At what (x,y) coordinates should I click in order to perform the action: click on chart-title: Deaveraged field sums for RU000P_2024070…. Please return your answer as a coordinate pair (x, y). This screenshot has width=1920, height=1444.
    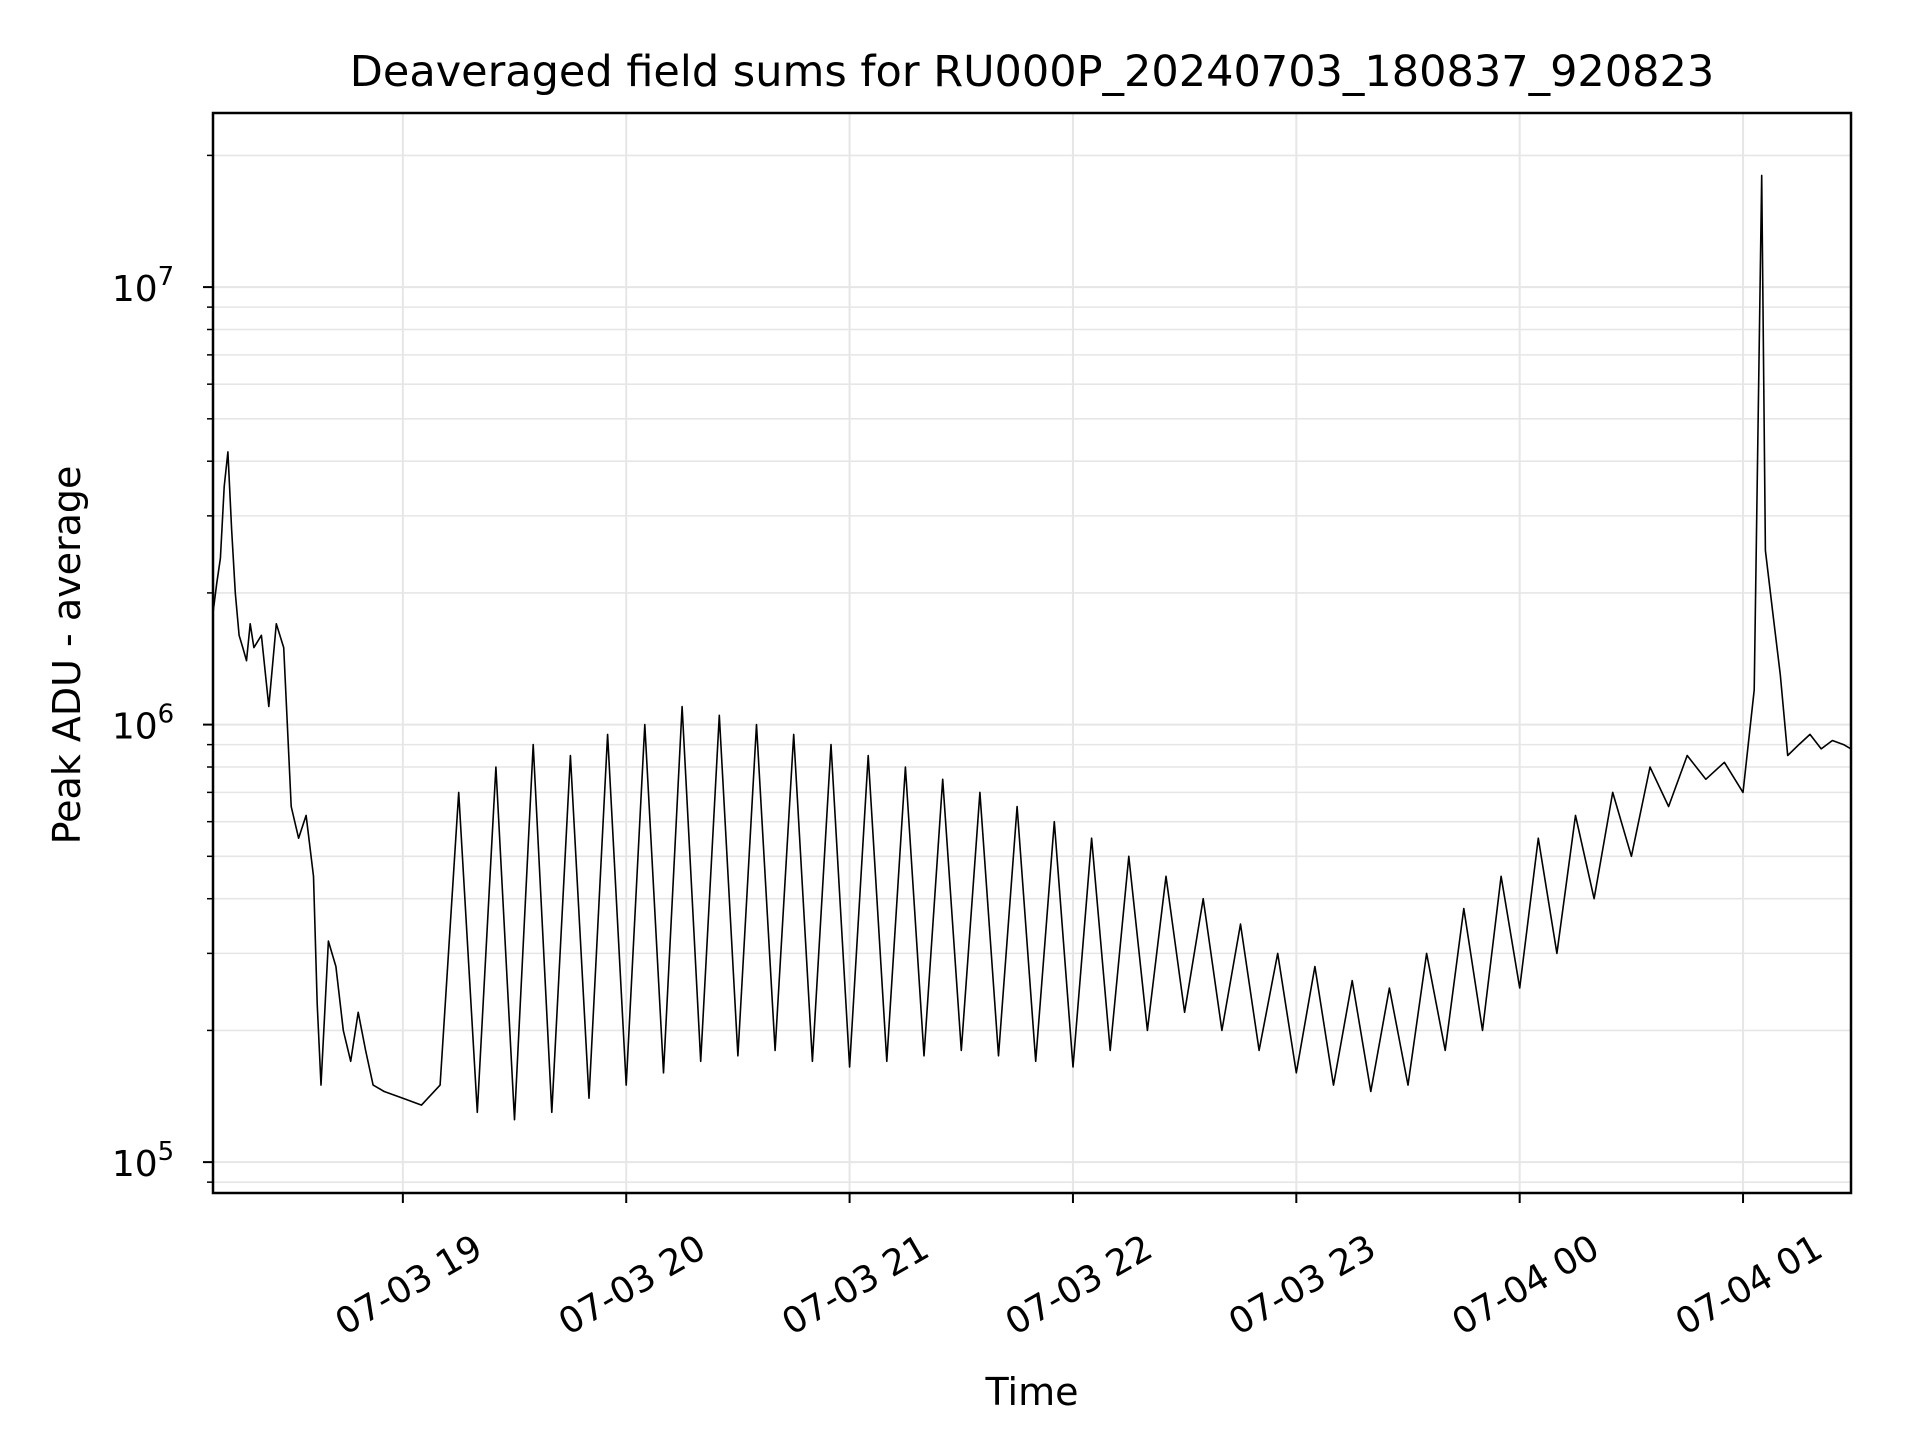
    Looking at the image, I should click on (1032, 72).